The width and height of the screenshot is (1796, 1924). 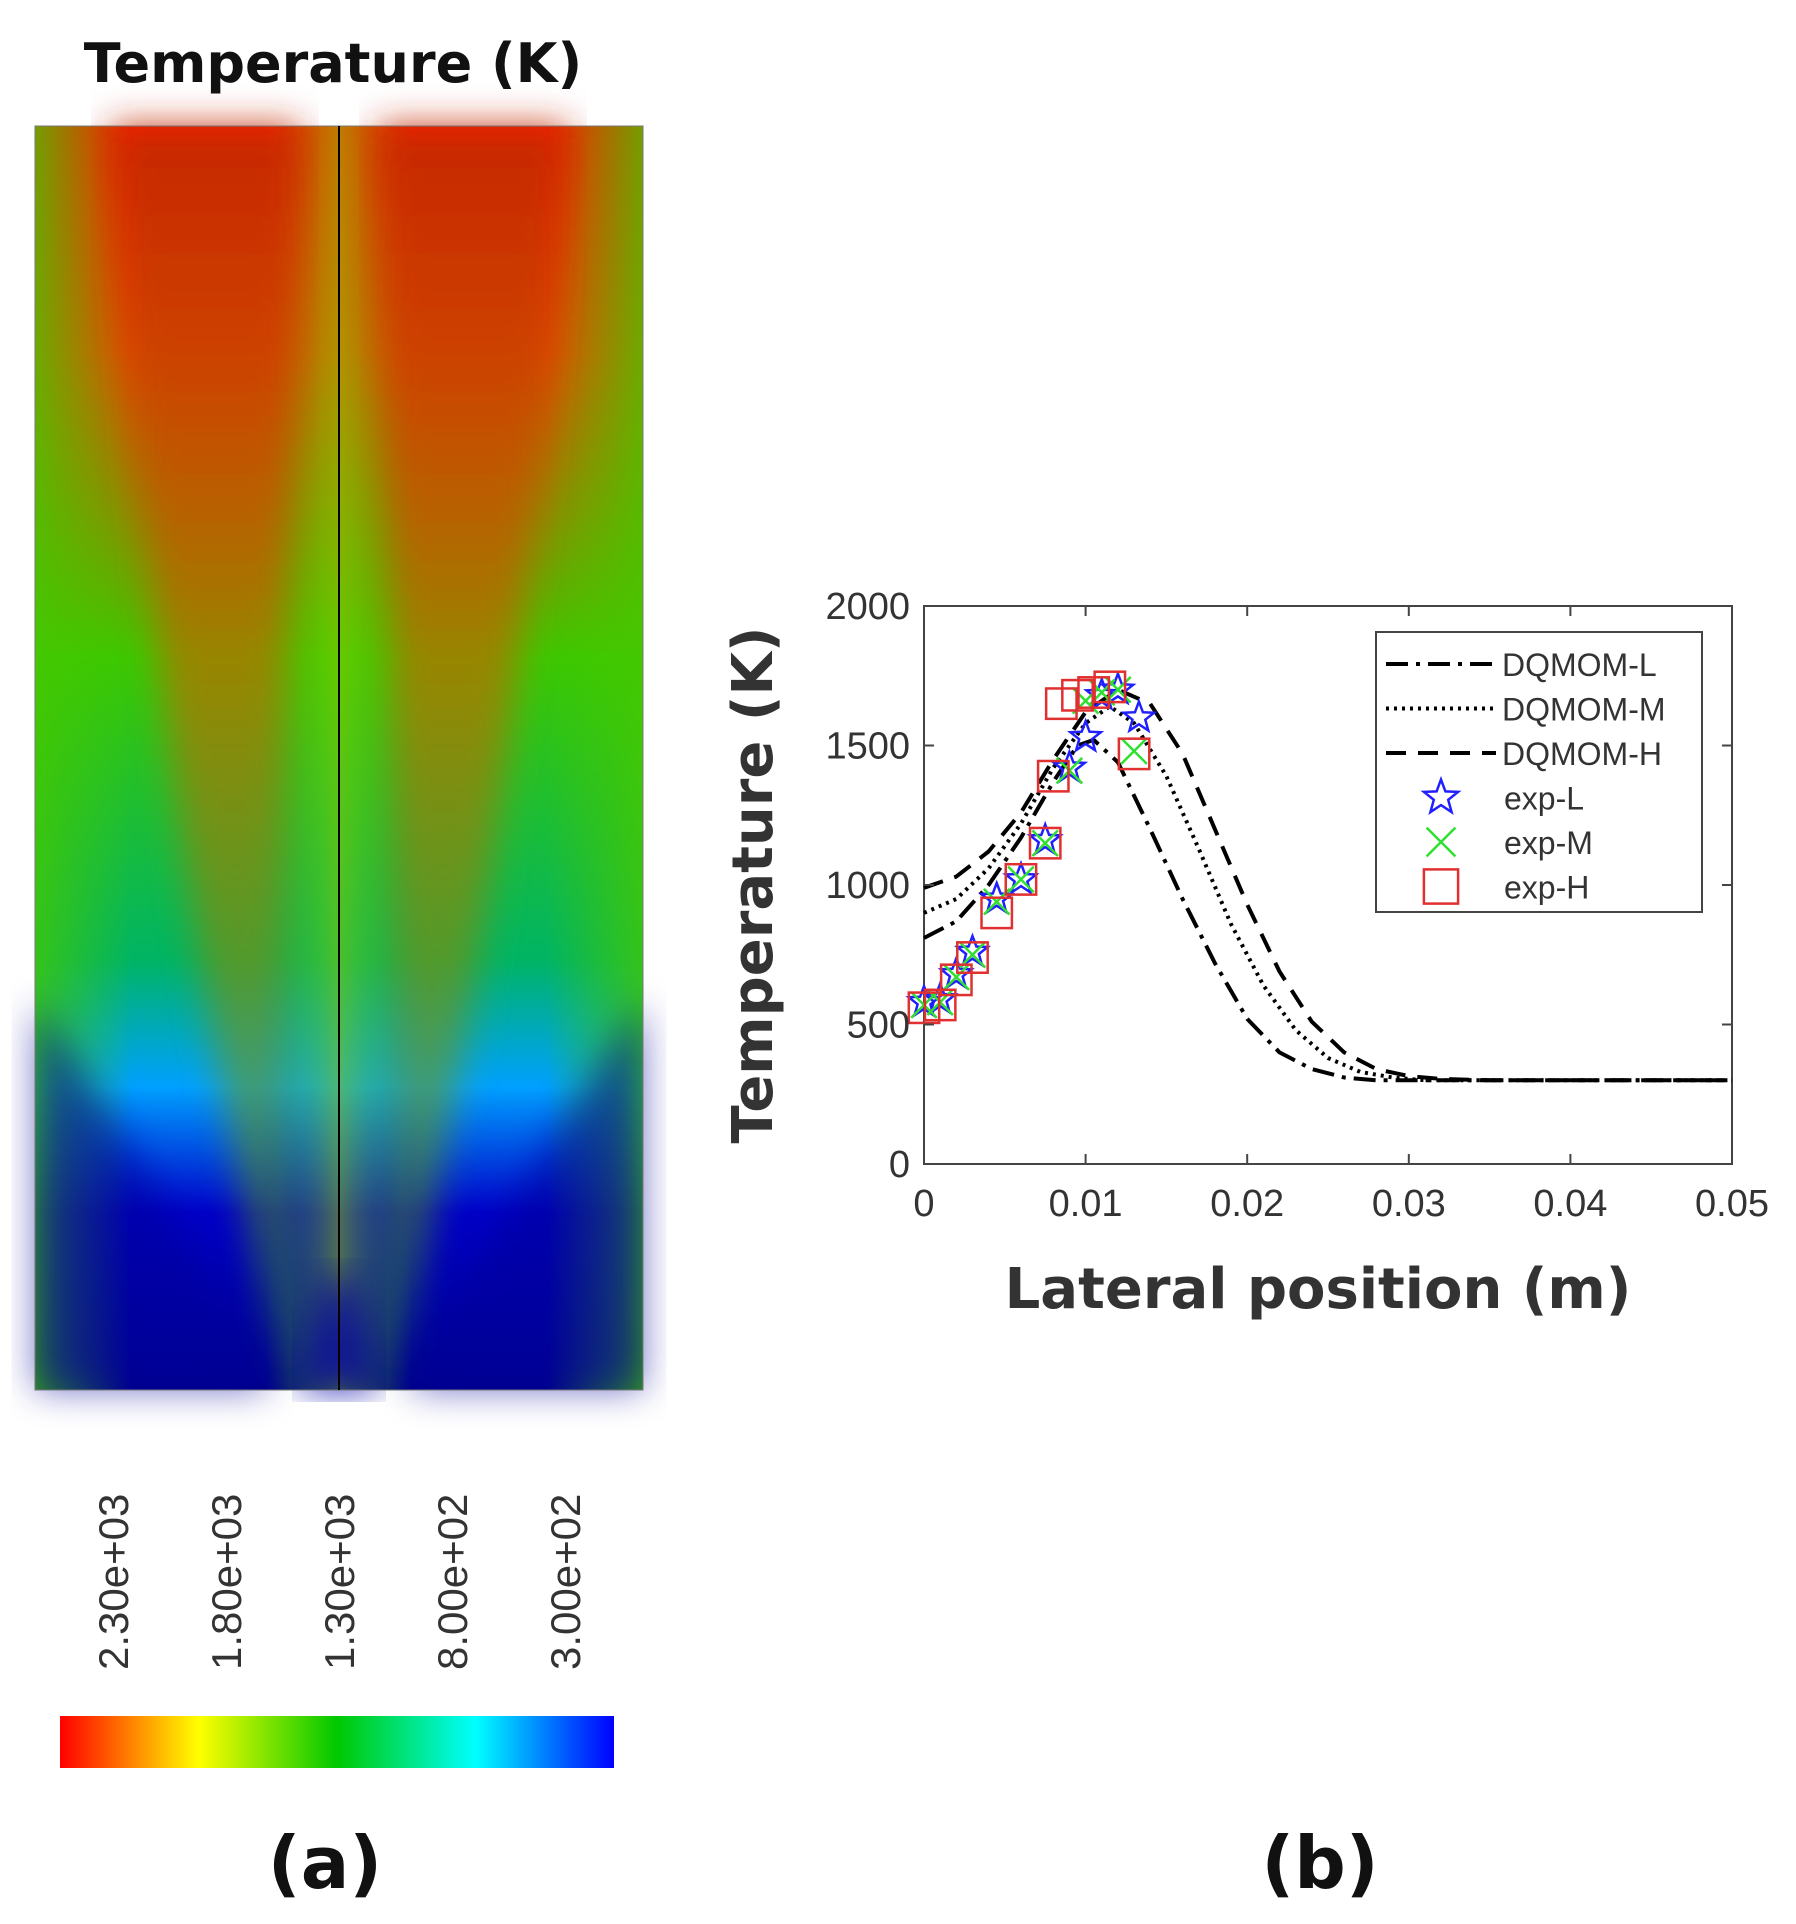 I want to click on x-tick-label: 0.03, so click(x=1409, y=1204).